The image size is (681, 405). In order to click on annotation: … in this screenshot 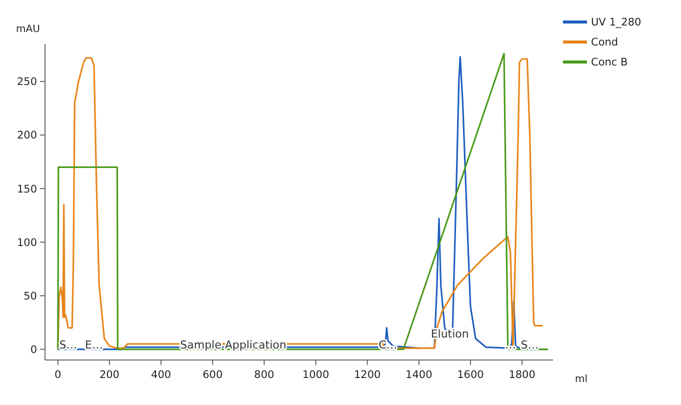, I will do `click(510, 345)`.